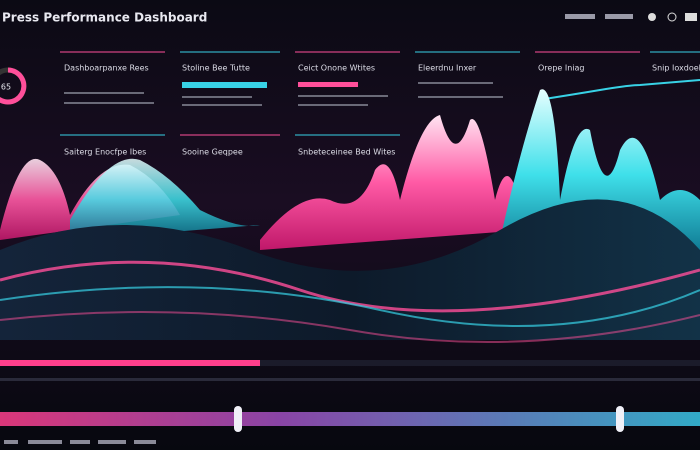  What do you see at coordinates (561, 68) in the screenshot?
I see `panel-title: Orepe Iniag` at bounding box center [561, 68].